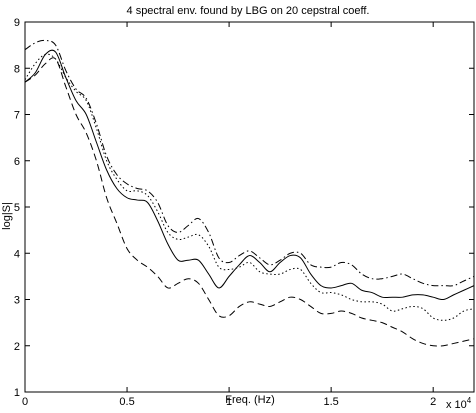 The height and width of the screenshot is (413, 476). What do you see at coordinates (433, 402) in the screenshot?
I see `x-tick-label: 2` at bounding box center [433, 402].